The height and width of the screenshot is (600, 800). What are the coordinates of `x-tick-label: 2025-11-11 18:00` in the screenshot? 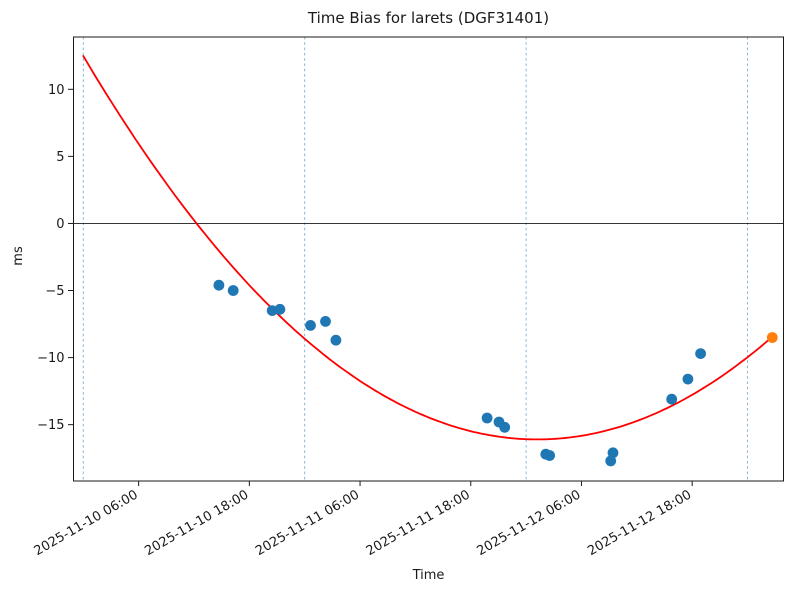 It's located at (418, 523).